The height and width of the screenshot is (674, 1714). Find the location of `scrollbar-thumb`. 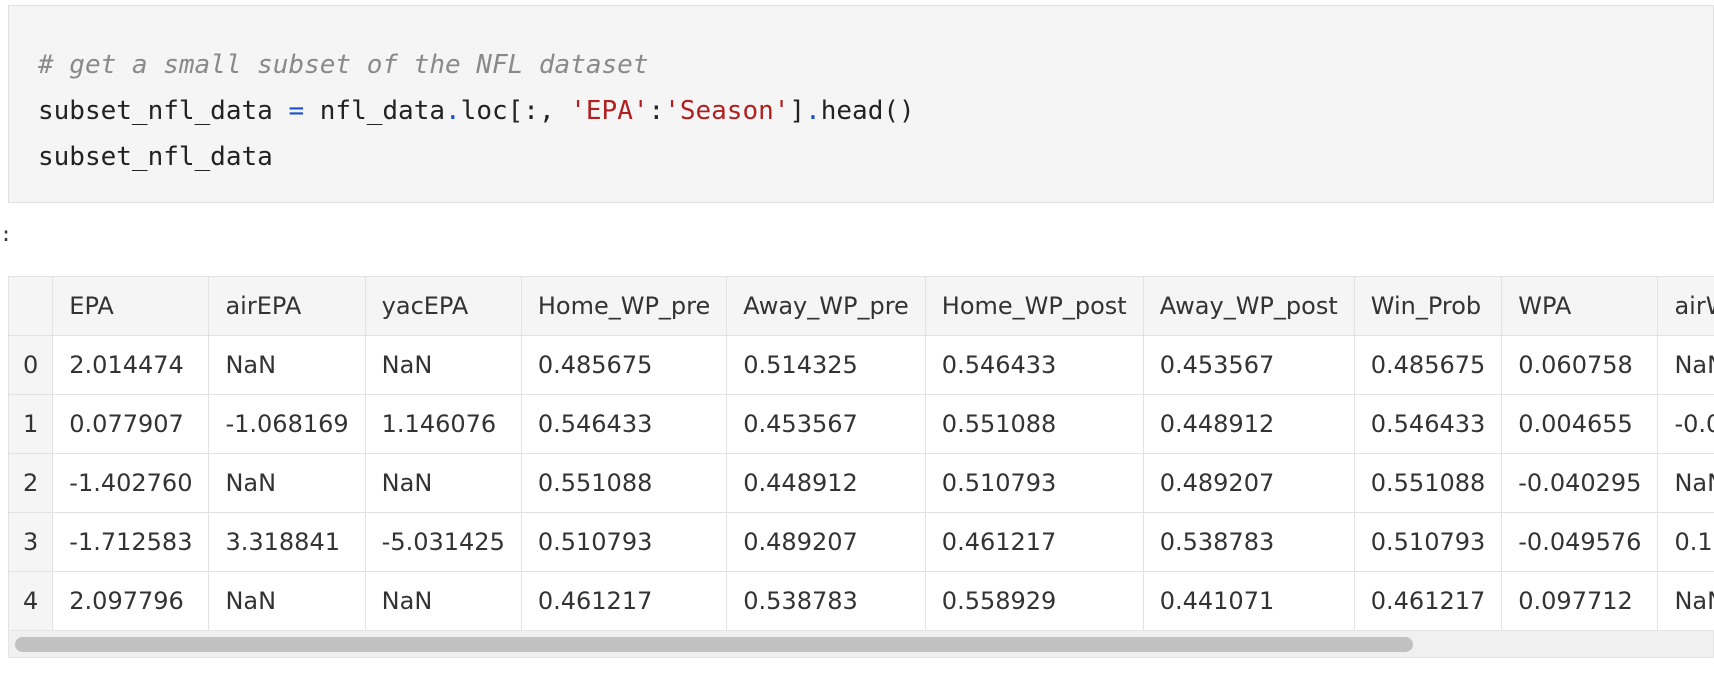

scrollbar-thumb is located at coordinates (714, 644).